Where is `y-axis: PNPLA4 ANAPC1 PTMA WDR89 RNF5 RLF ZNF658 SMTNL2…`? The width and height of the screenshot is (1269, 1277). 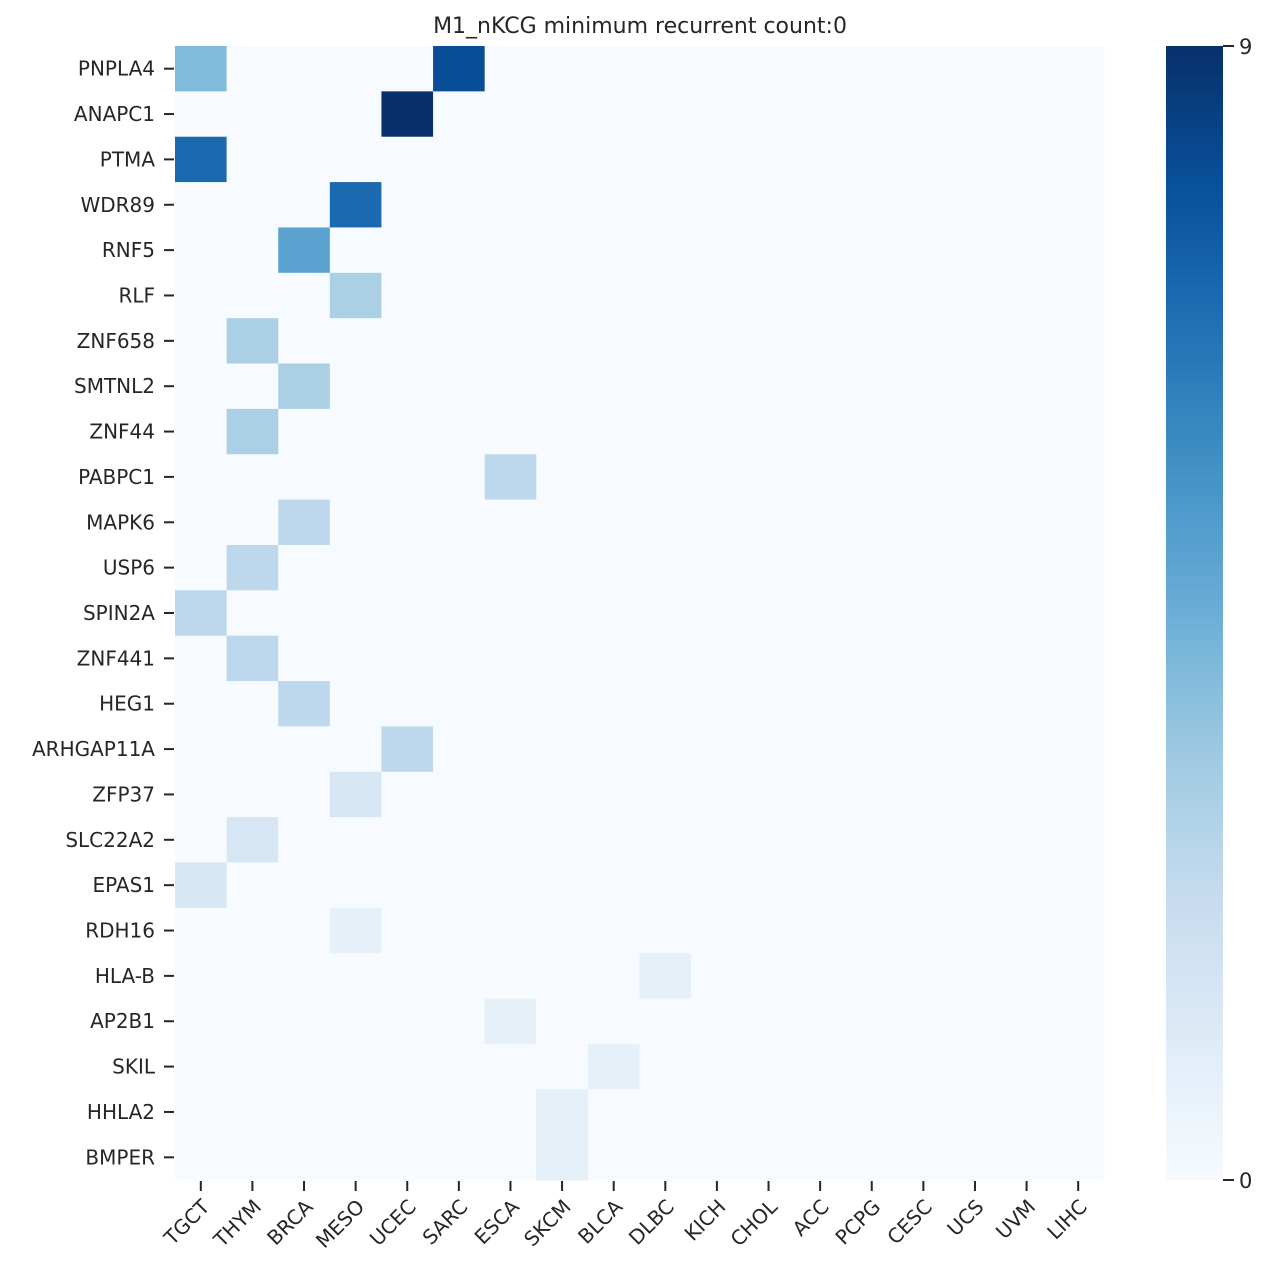
y-axis: PNPLA4 ANAPC1 PTMA WDR89 RNF5 RLF ZNF658 SMTNL2… is located at coordinates (103, 613).